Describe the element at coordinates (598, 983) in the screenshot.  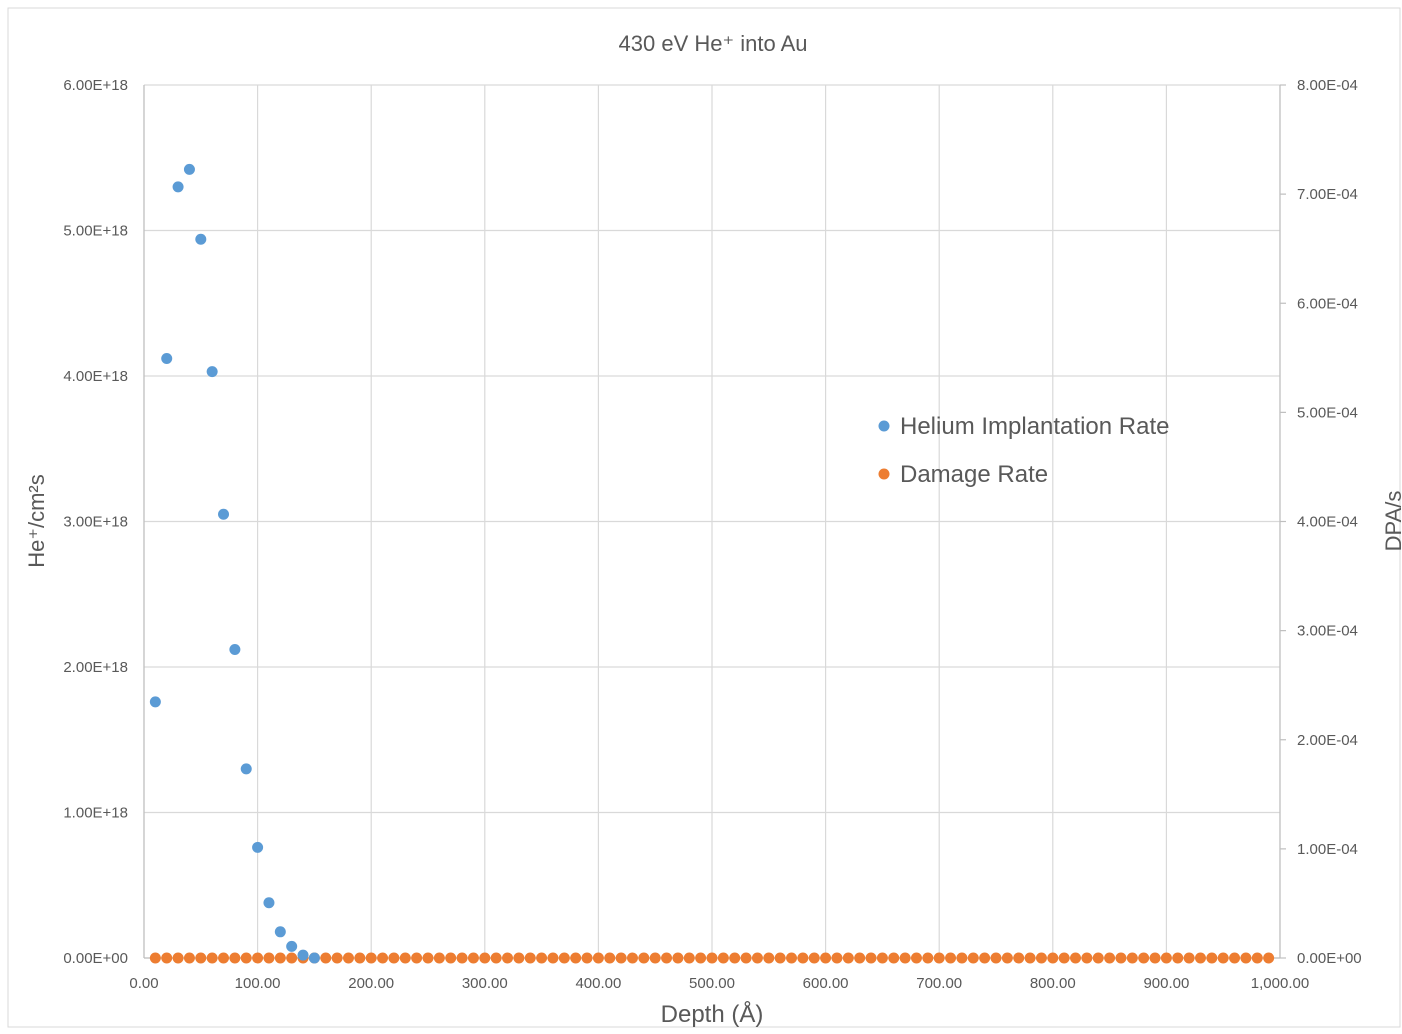
I see `x-tick-label: 400.00` at that location.